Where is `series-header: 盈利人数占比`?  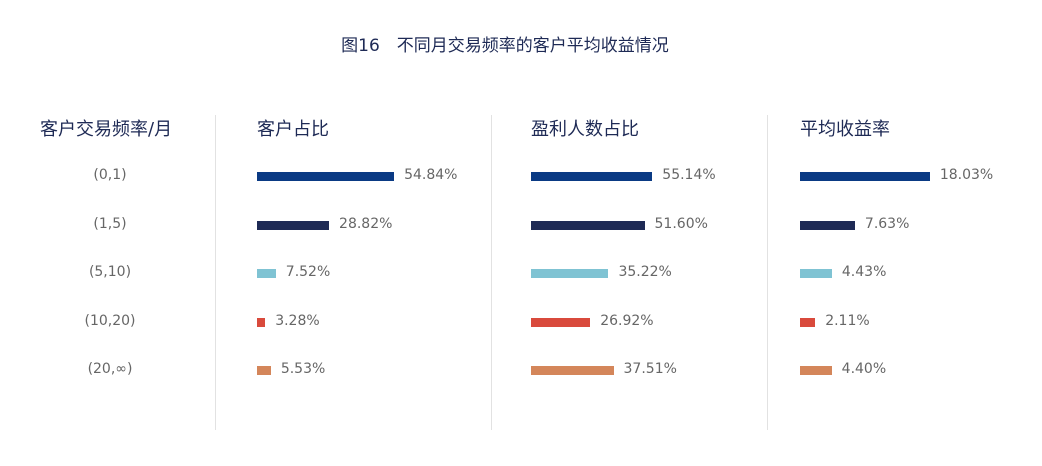
series-header: 盈利人数占比 is located at coordinates (585, 129).